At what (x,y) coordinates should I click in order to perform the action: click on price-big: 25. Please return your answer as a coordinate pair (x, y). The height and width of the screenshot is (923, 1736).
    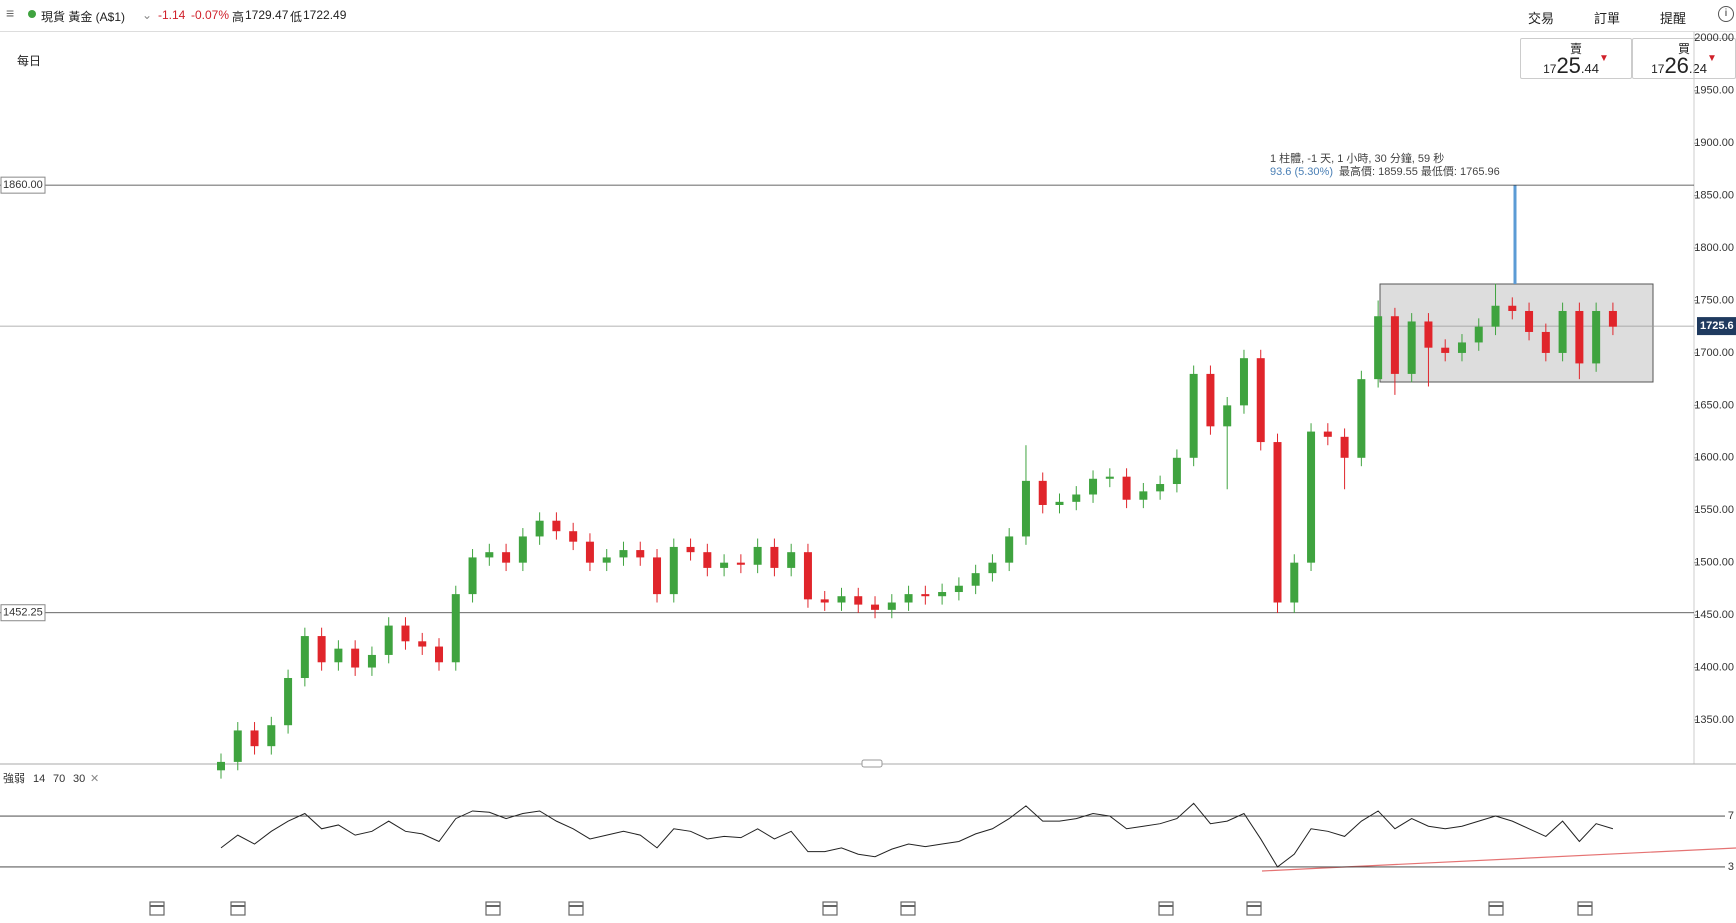
    Looking at the image, I should click on (1568, 65).